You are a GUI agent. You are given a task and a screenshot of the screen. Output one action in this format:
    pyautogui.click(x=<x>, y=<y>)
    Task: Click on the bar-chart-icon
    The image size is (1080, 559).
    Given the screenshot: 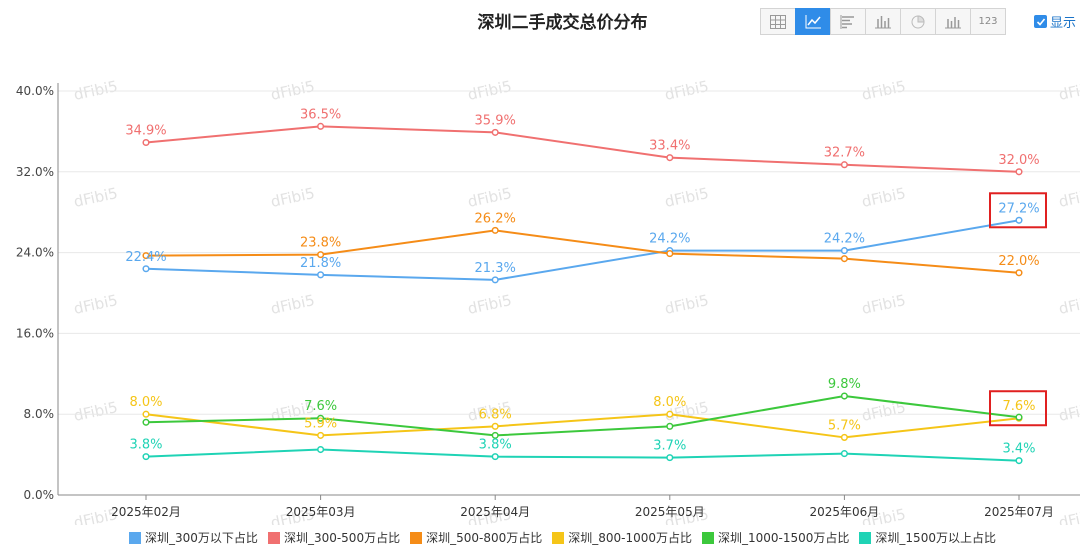 What is the action you would take?
    pyautogui.click(x=883, y=21)
    